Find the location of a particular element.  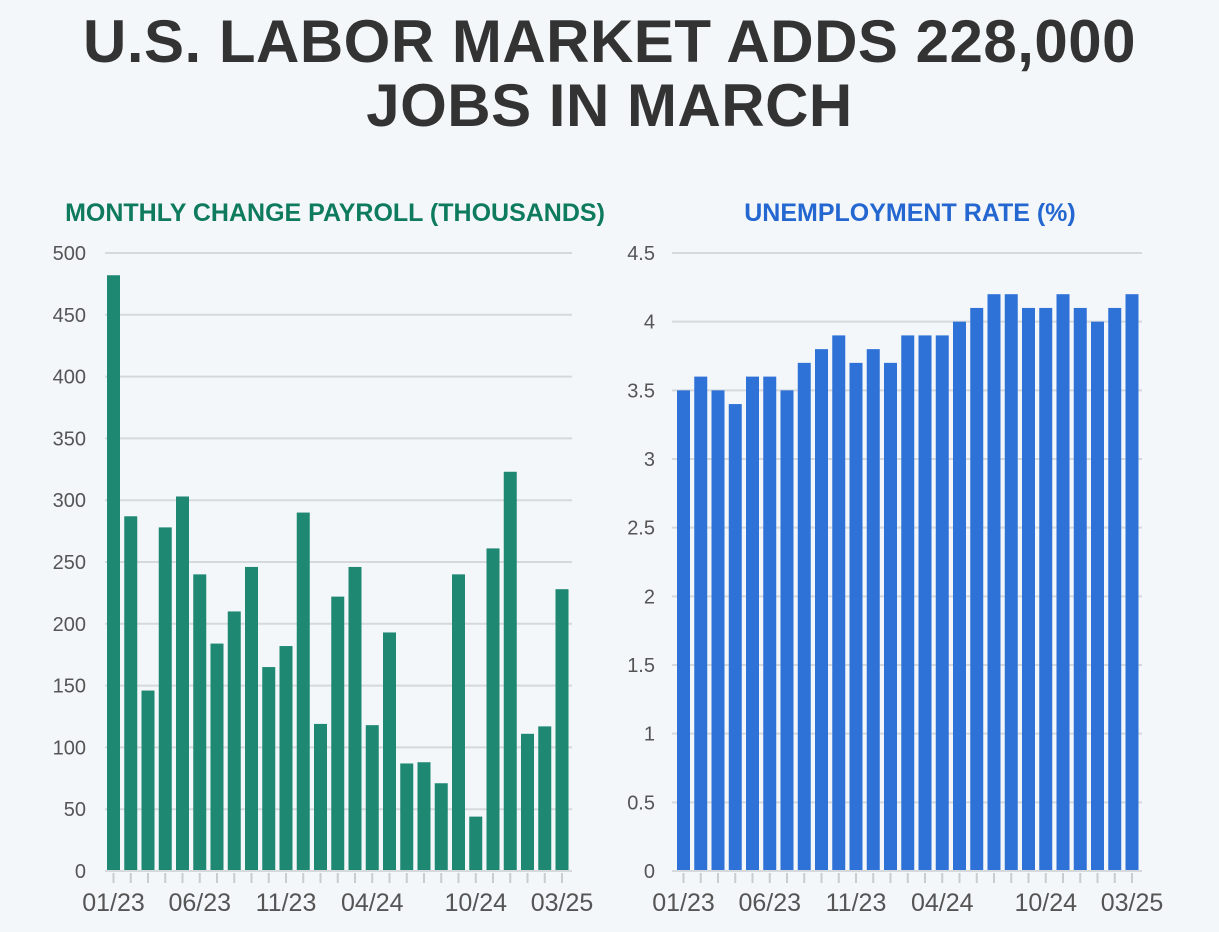

unemployment-bar-04/24 is located at coordinates (942, 603).